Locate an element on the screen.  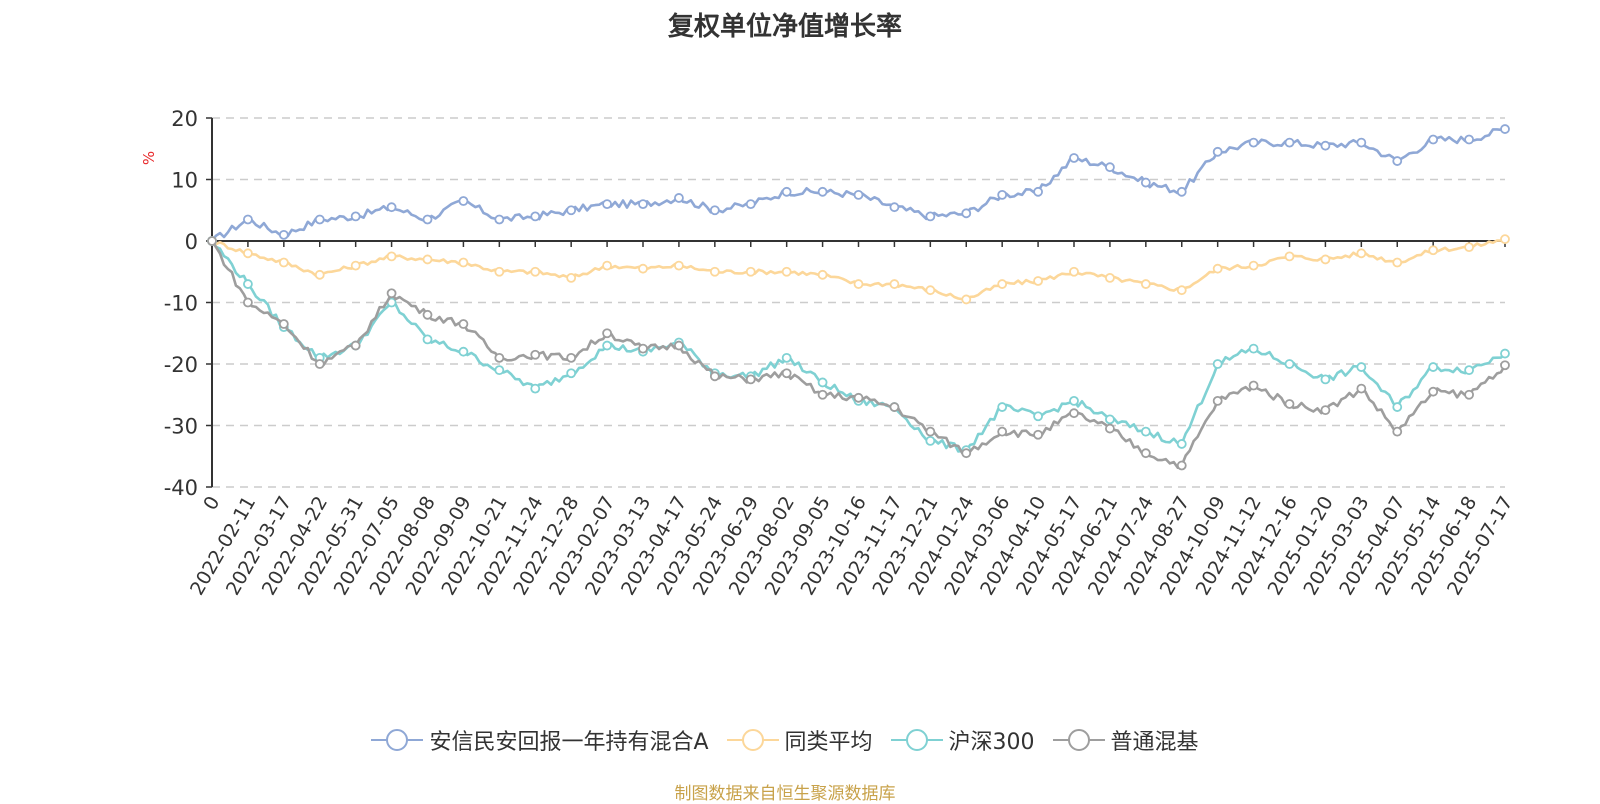
series-line is located at coordinates (858, 269).